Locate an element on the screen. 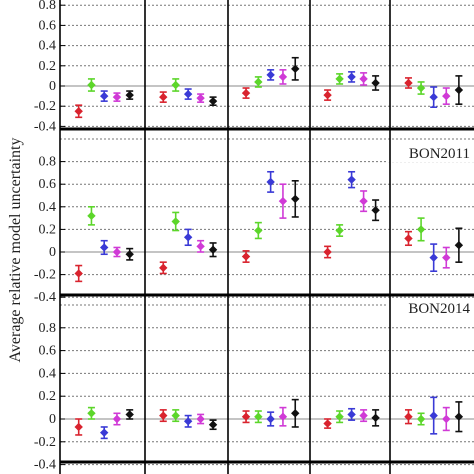  y-tick-label: 0.4 is located at coordinates (48, 373).